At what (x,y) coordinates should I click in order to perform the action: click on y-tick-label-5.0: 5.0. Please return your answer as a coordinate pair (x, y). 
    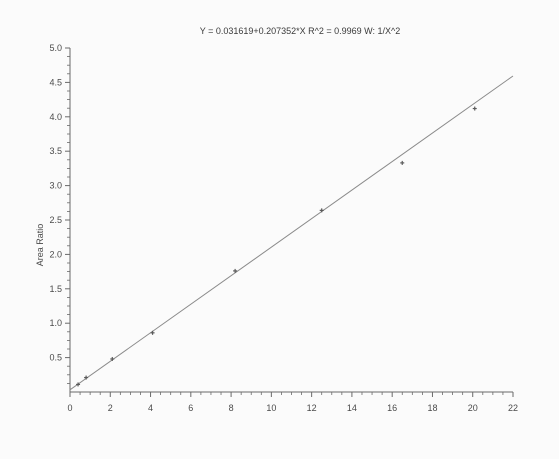
    Looking at the image, I should click on (55, 48).